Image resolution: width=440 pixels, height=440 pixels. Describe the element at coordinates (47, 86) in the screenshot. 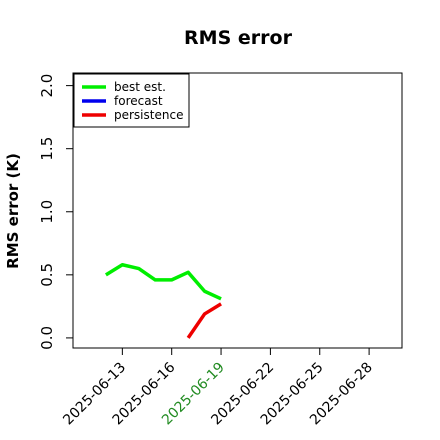

I see `y-tick-label: 2.0` at that location.